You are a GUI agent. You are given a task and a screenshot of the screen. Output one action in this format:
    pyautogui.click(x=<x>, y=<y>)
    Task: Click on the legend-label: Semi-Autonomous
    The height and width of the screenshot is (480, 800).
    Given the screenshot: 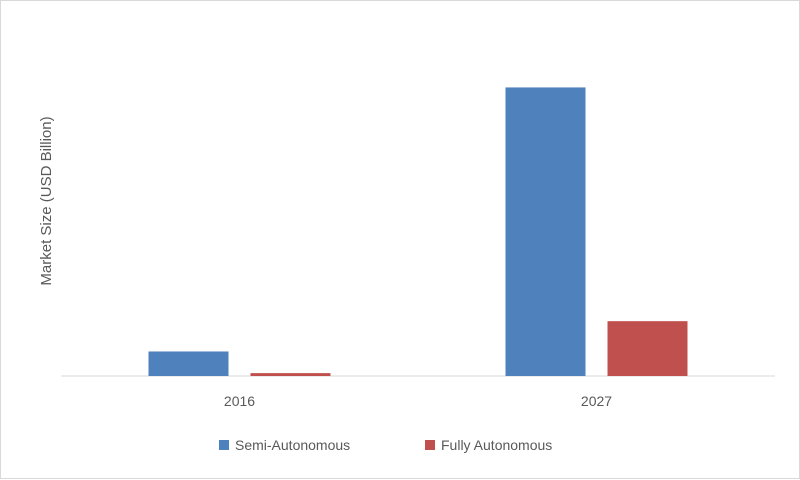 What is the action you would take?
    pyautogui.click(x=292, y=445)
    